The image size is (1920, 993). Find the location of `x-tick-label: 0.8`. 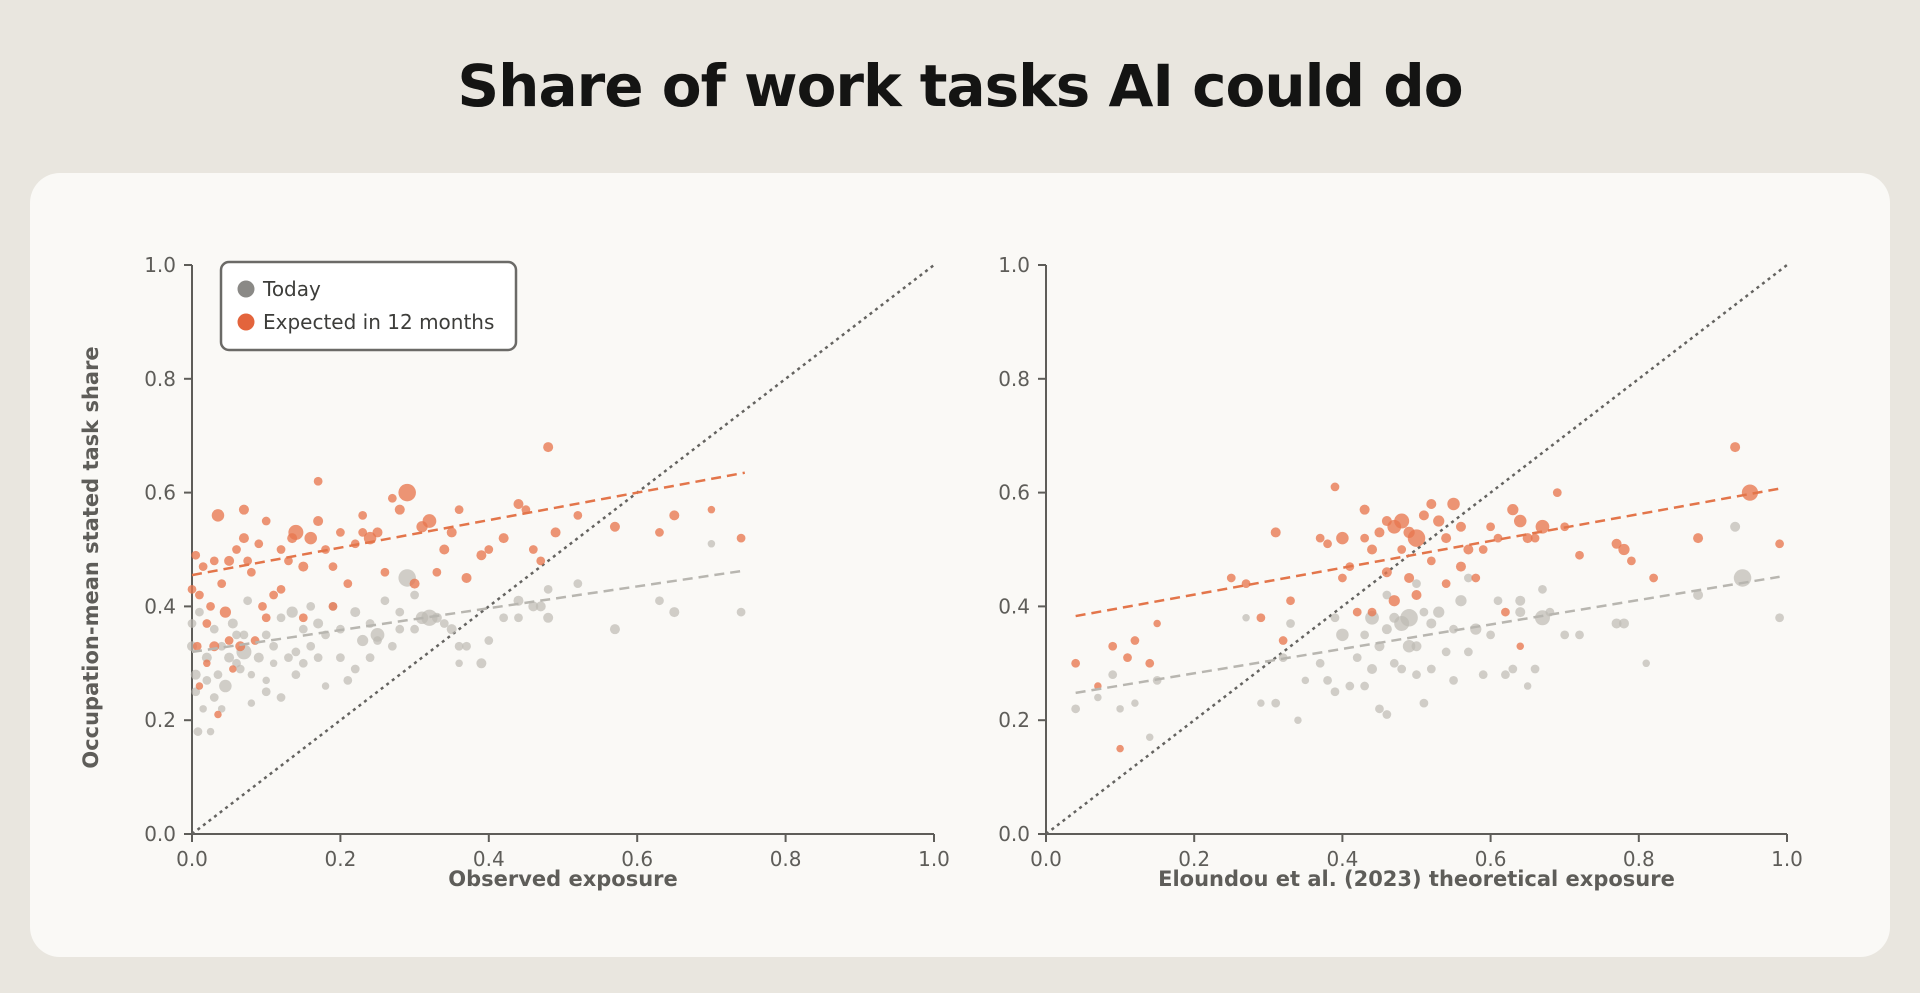

x-tick-label: 0.8 is located at coordinates (1639, 859).